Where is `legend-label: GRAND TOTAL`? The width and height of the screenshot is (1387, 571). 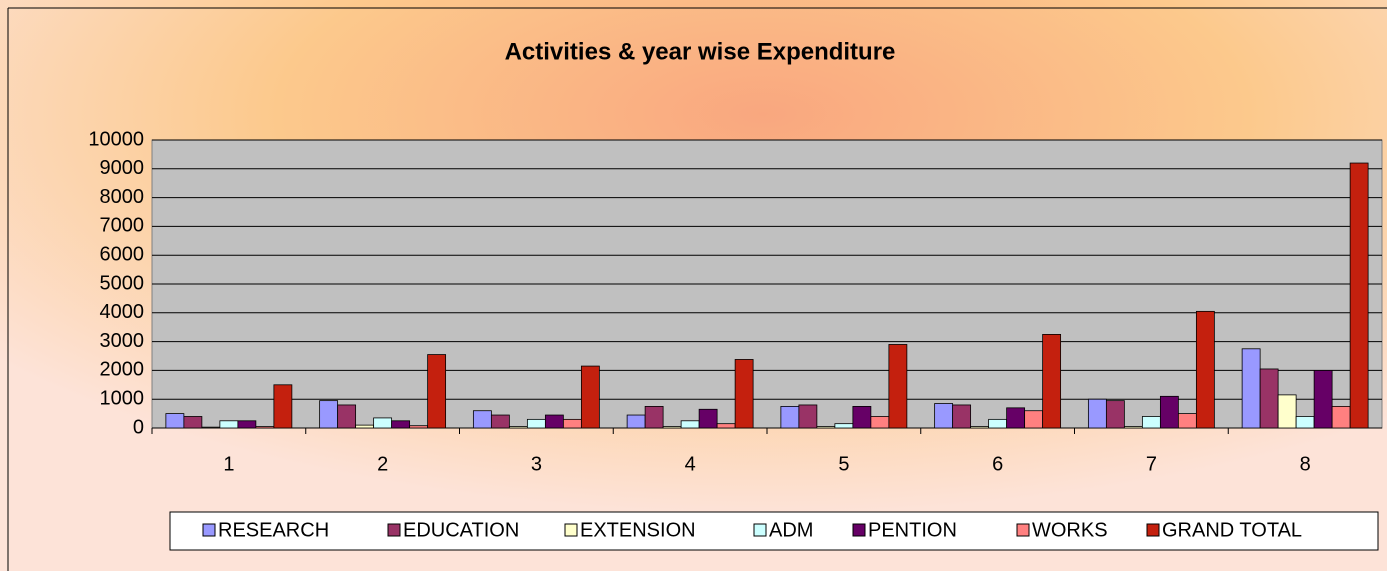
legend-label: GRAND TOTAL is located at coordinates (1232, 530).